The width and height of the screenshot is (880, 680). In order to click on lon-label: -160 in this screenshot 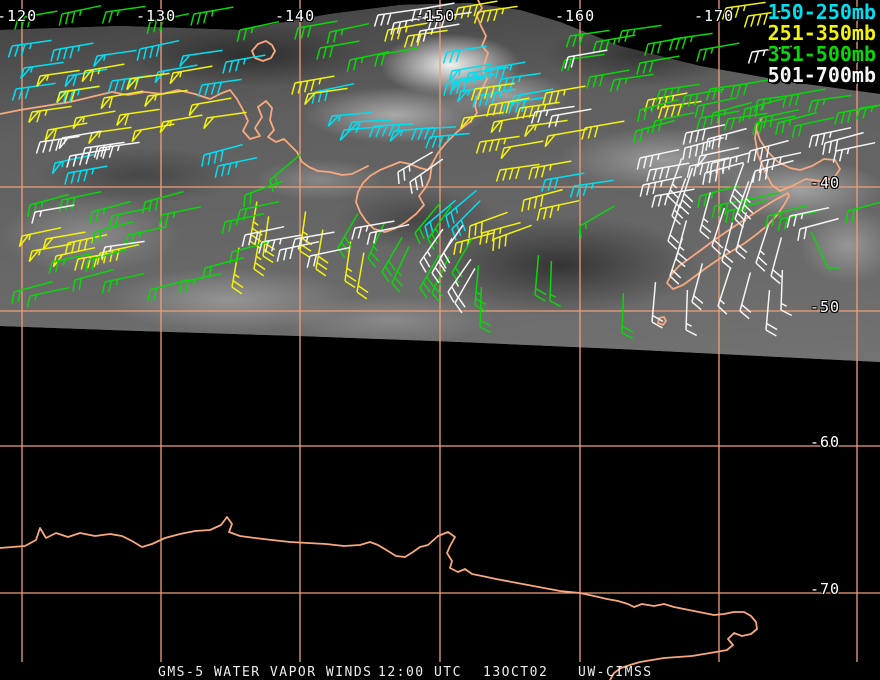, I will do `click(575, 16)`.